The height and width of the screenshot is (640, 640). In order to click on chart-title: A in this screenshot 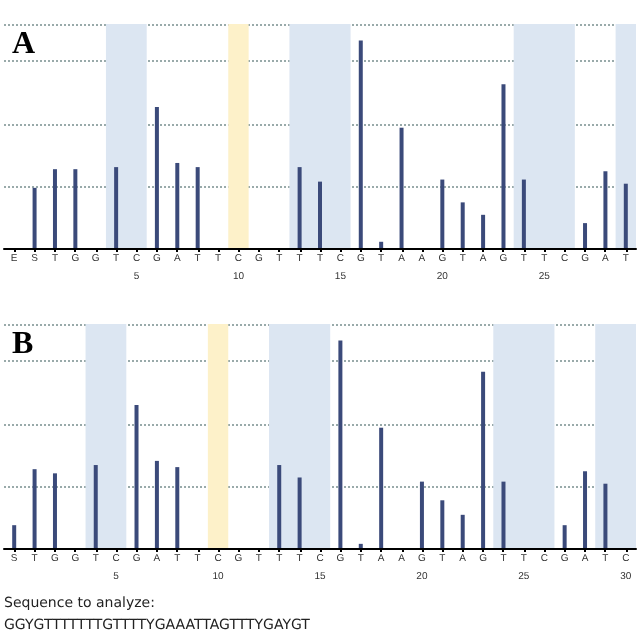, I will do `click(24, 44)`.